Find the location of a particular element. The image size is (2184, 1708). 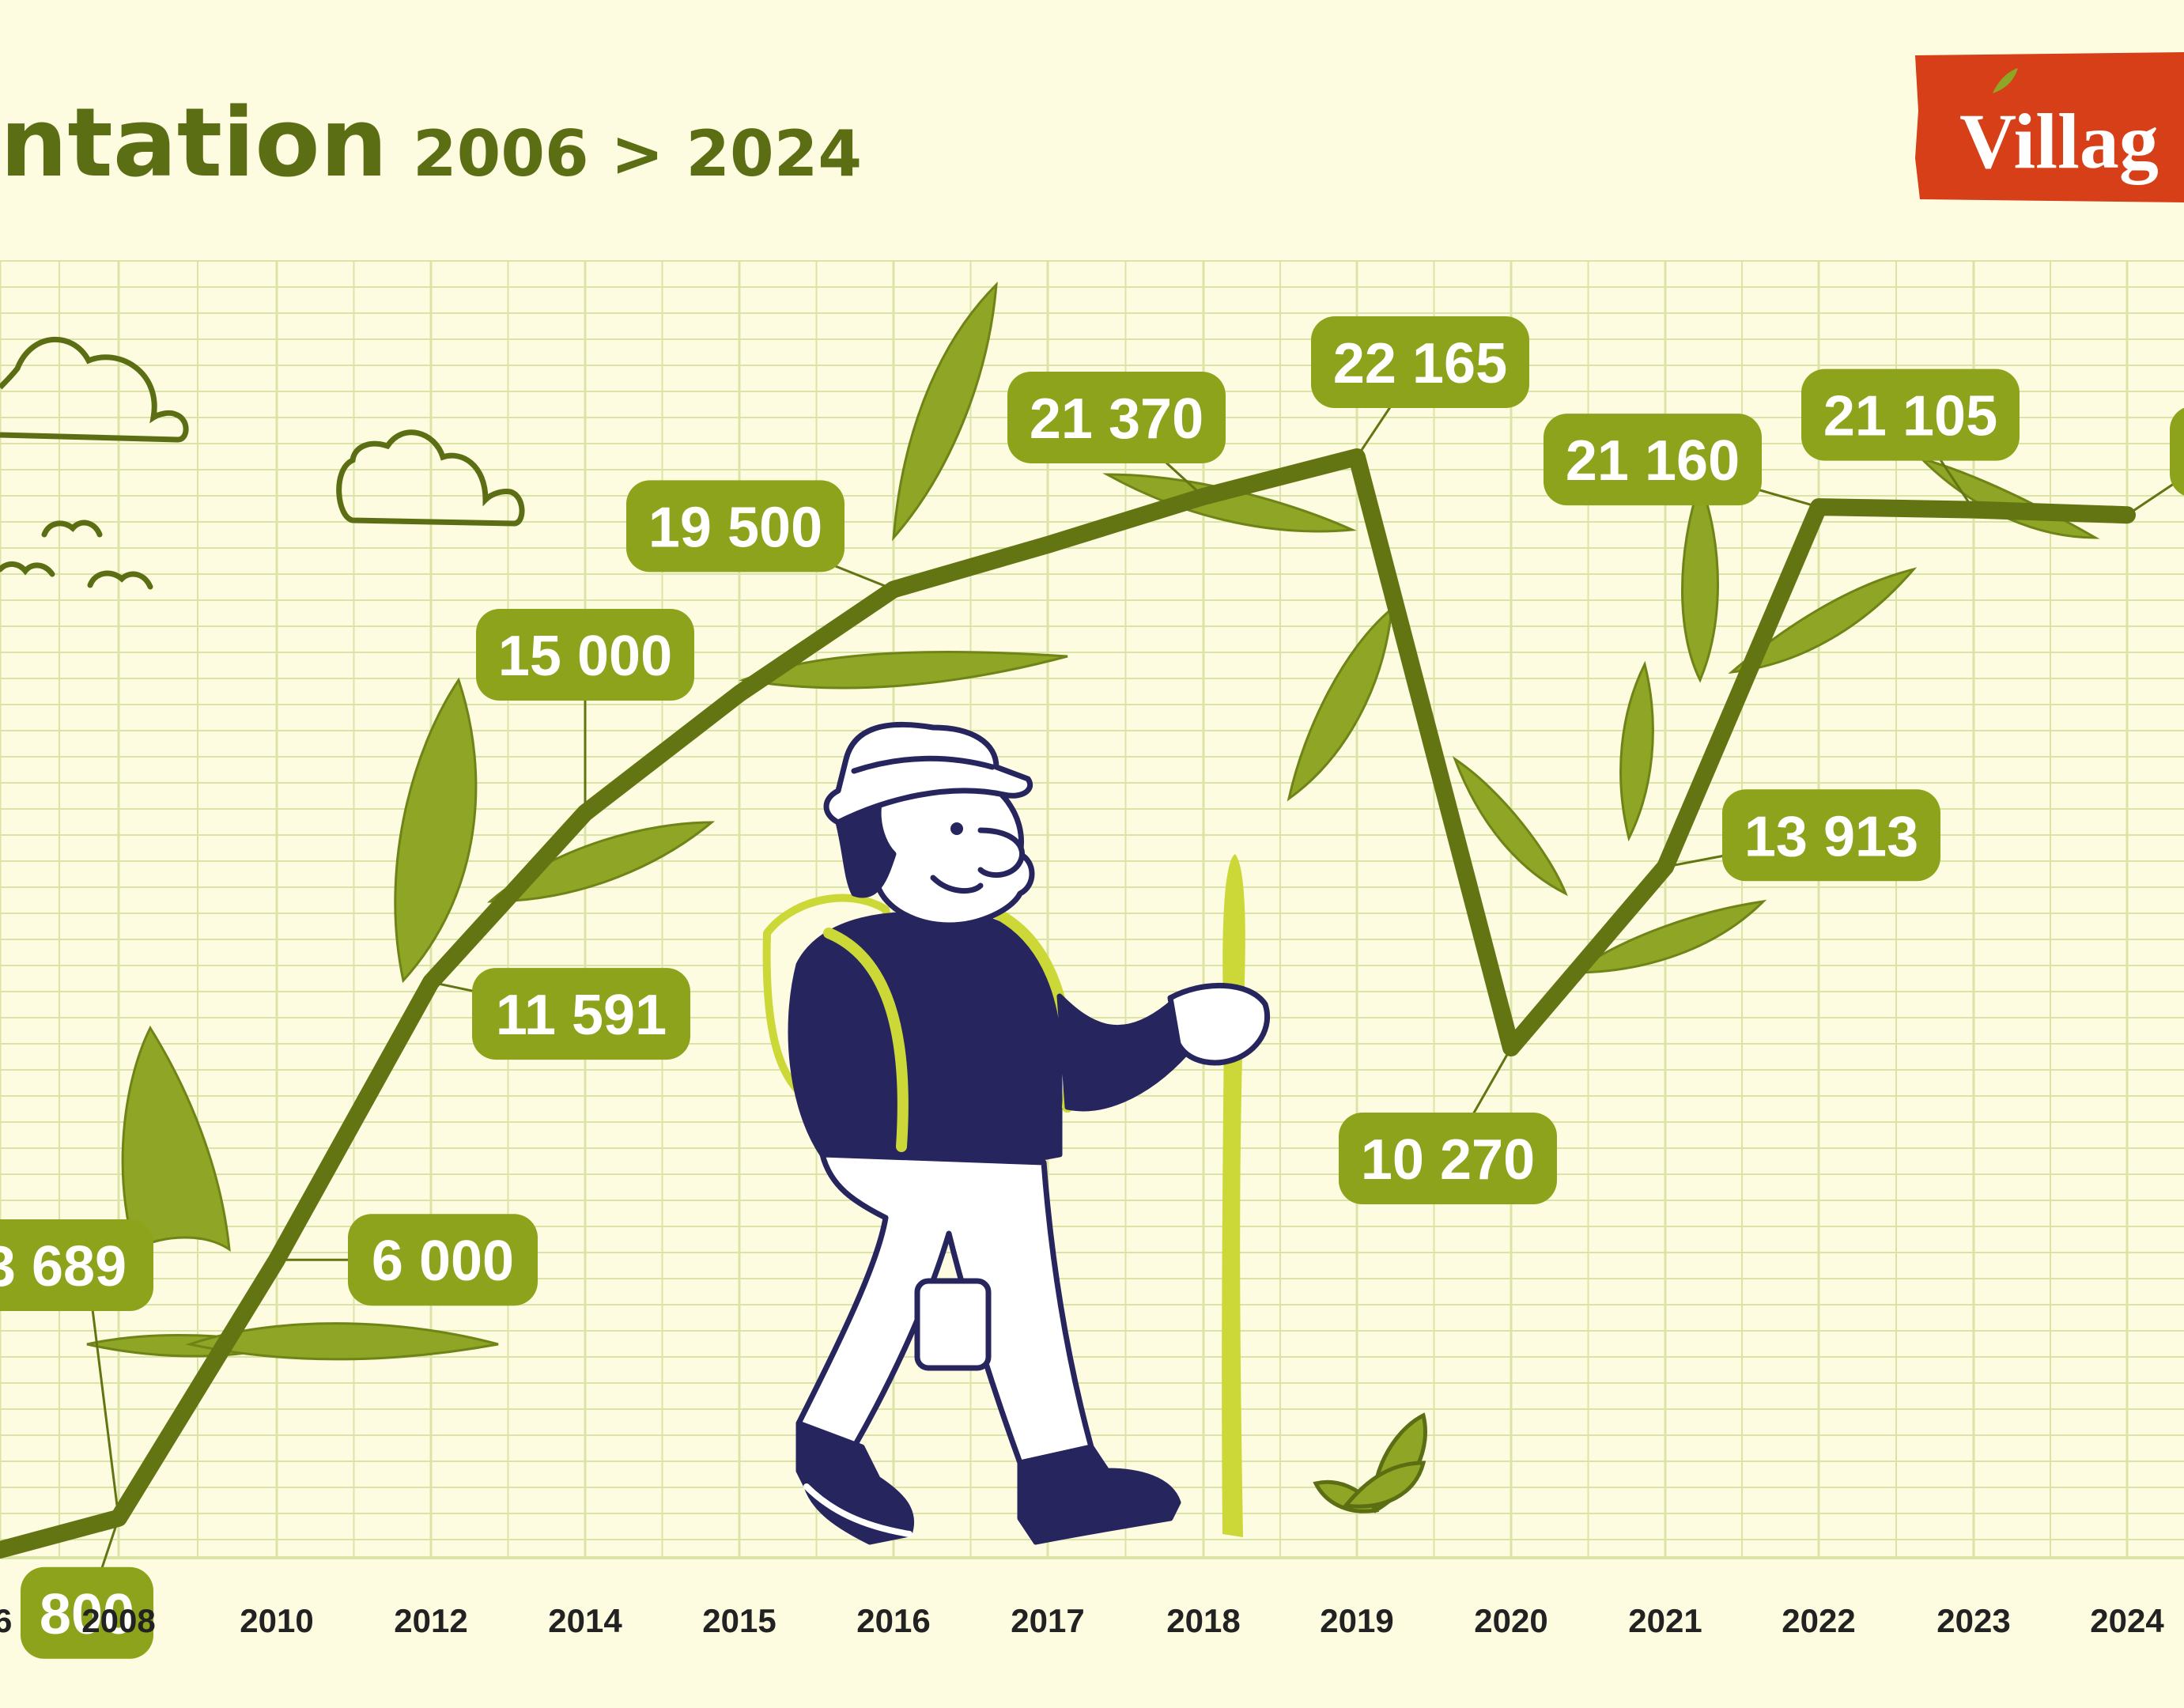

x-tick-label: 2010 is located at coordinates (276, 1620).